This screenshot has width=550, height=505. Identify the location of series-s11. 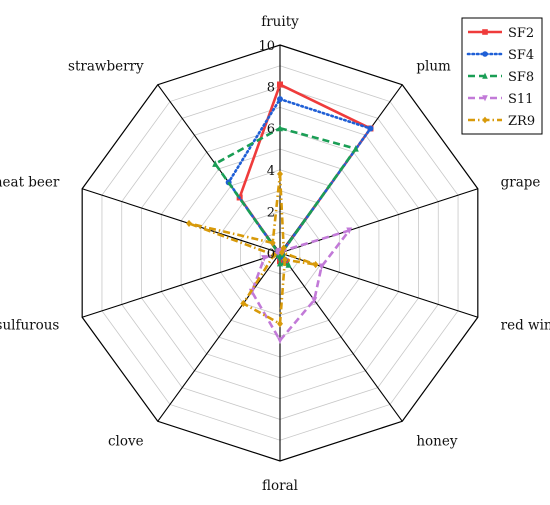
(300, 285).